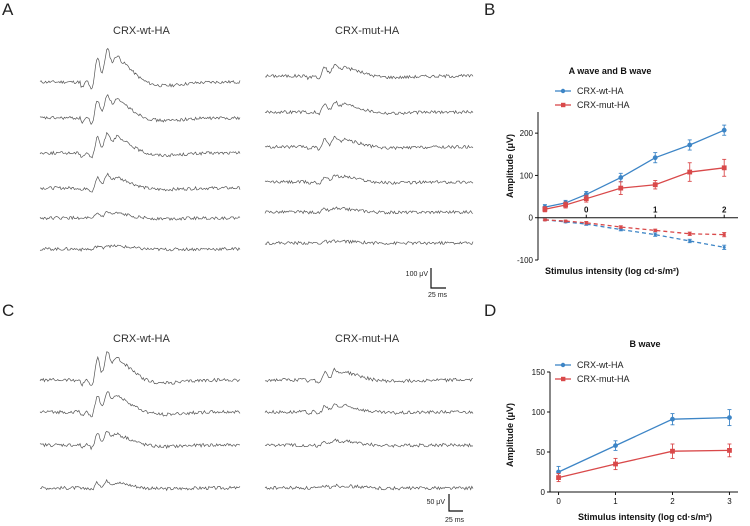 The height and width of the screenshot is (526, 750). I want to click on chart-b-title: A wave and B wave, so click(610, 71).